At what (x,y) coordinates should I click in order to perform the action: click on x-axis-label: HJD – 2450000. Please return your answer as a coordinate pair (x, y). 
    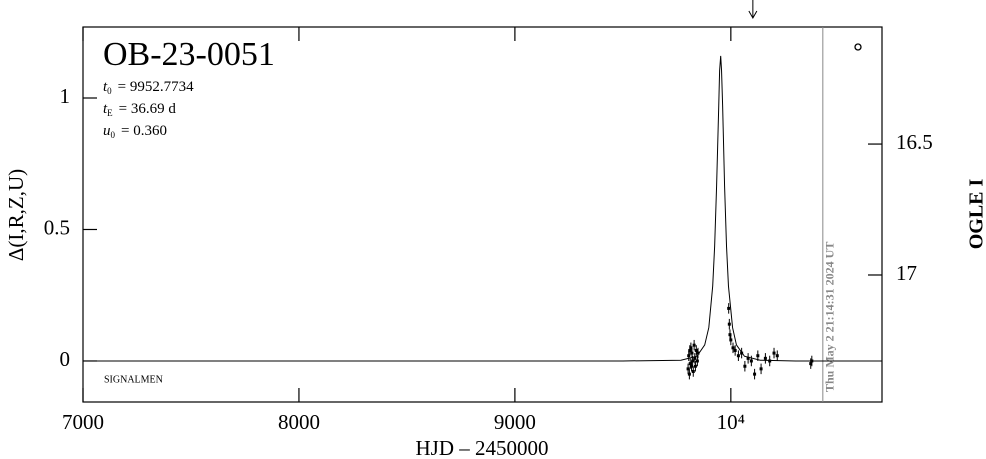
    Looking at the image, I should click on (481, 447).